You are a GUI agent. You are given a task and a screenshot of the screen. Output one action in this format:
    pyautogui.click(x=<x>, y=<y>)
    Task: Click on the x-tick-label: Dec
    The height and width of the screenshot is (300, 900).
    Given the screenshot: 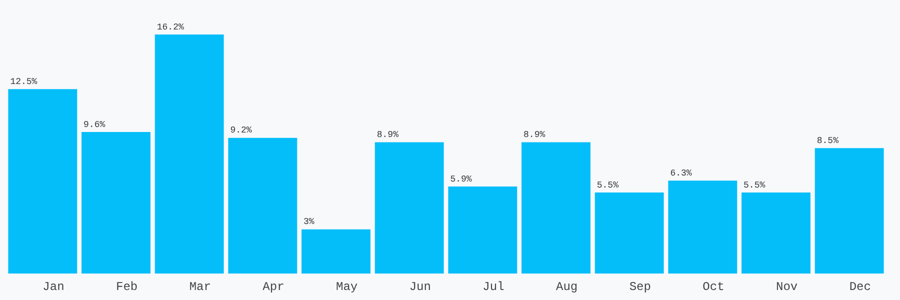 What is the action you would take?
    pyautogui.click(x=860, y=287)
    